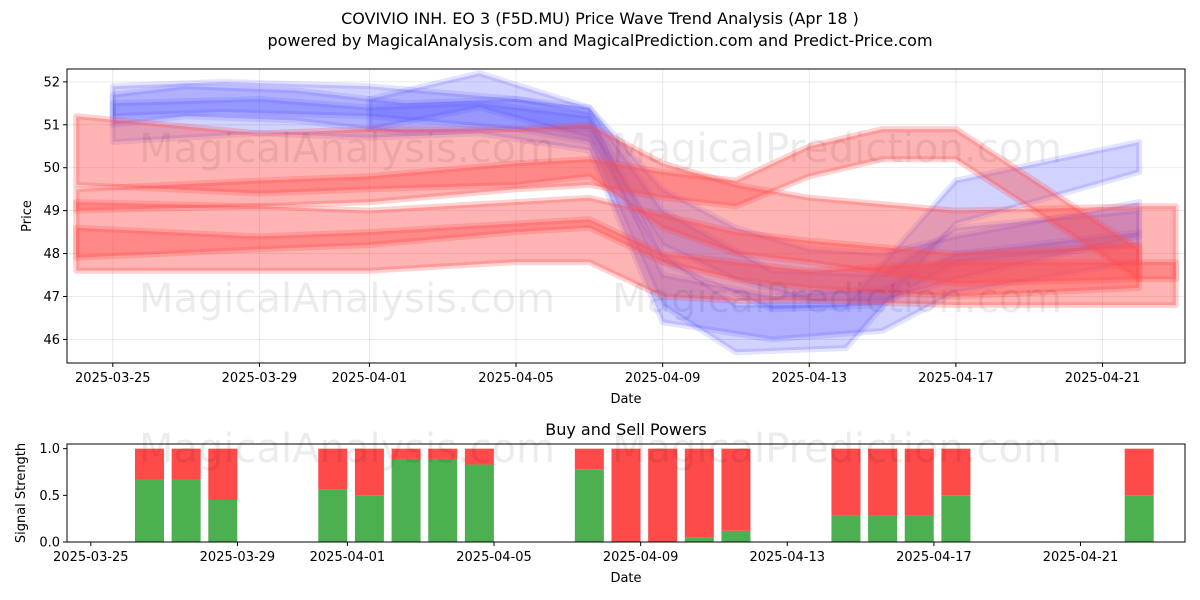 This screenshot has height=600, width=1200. Describe the element at coordinates (626, 429) in the screenshot. I see `powers-title: Buy and Sell Powers` at that location.